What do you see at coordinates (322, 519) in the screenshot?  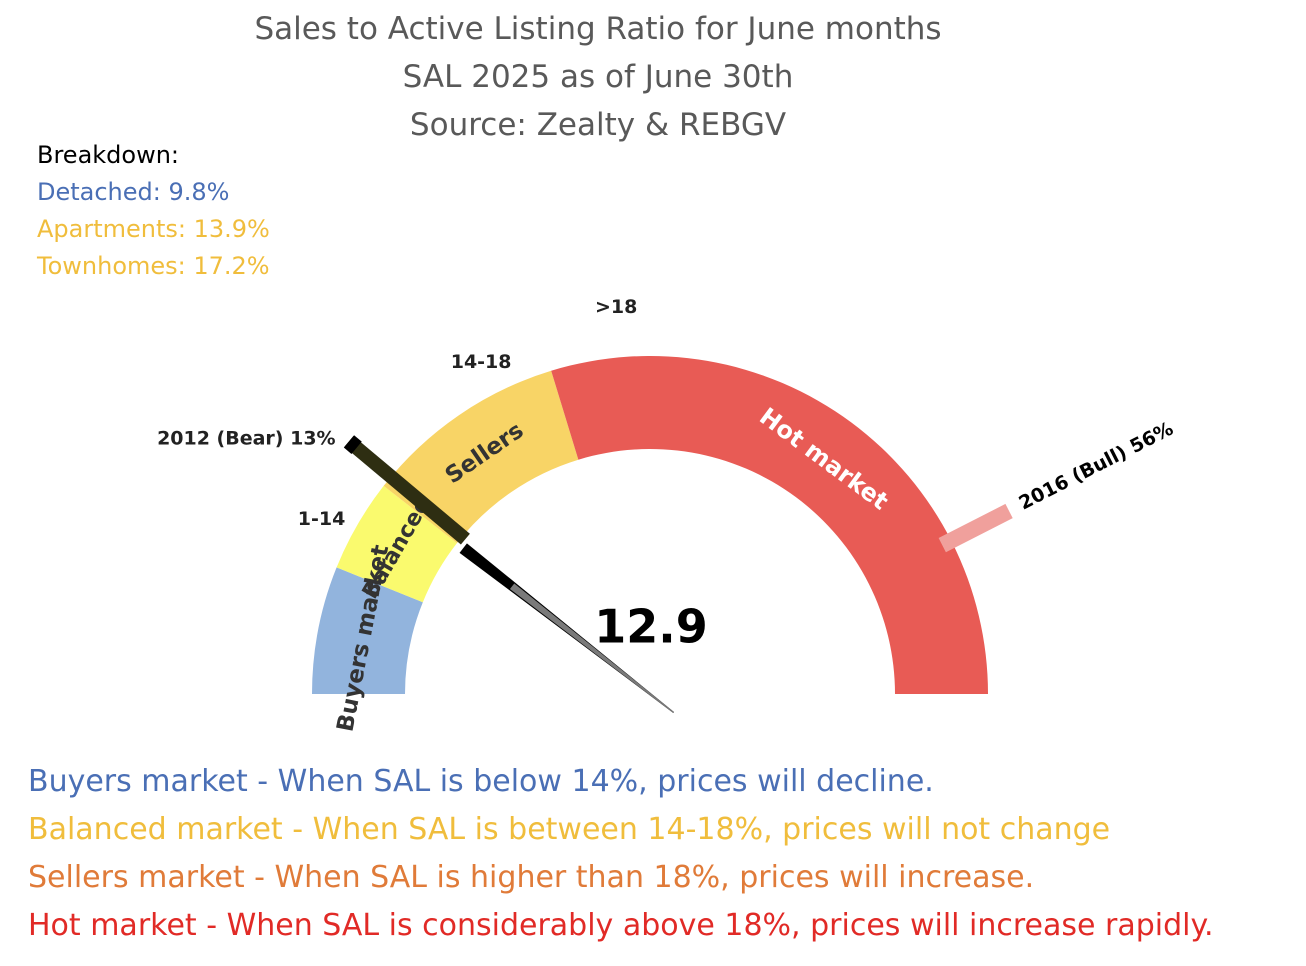 I see `gauge-range-label: 1-14` at bounding box center [322, 519].